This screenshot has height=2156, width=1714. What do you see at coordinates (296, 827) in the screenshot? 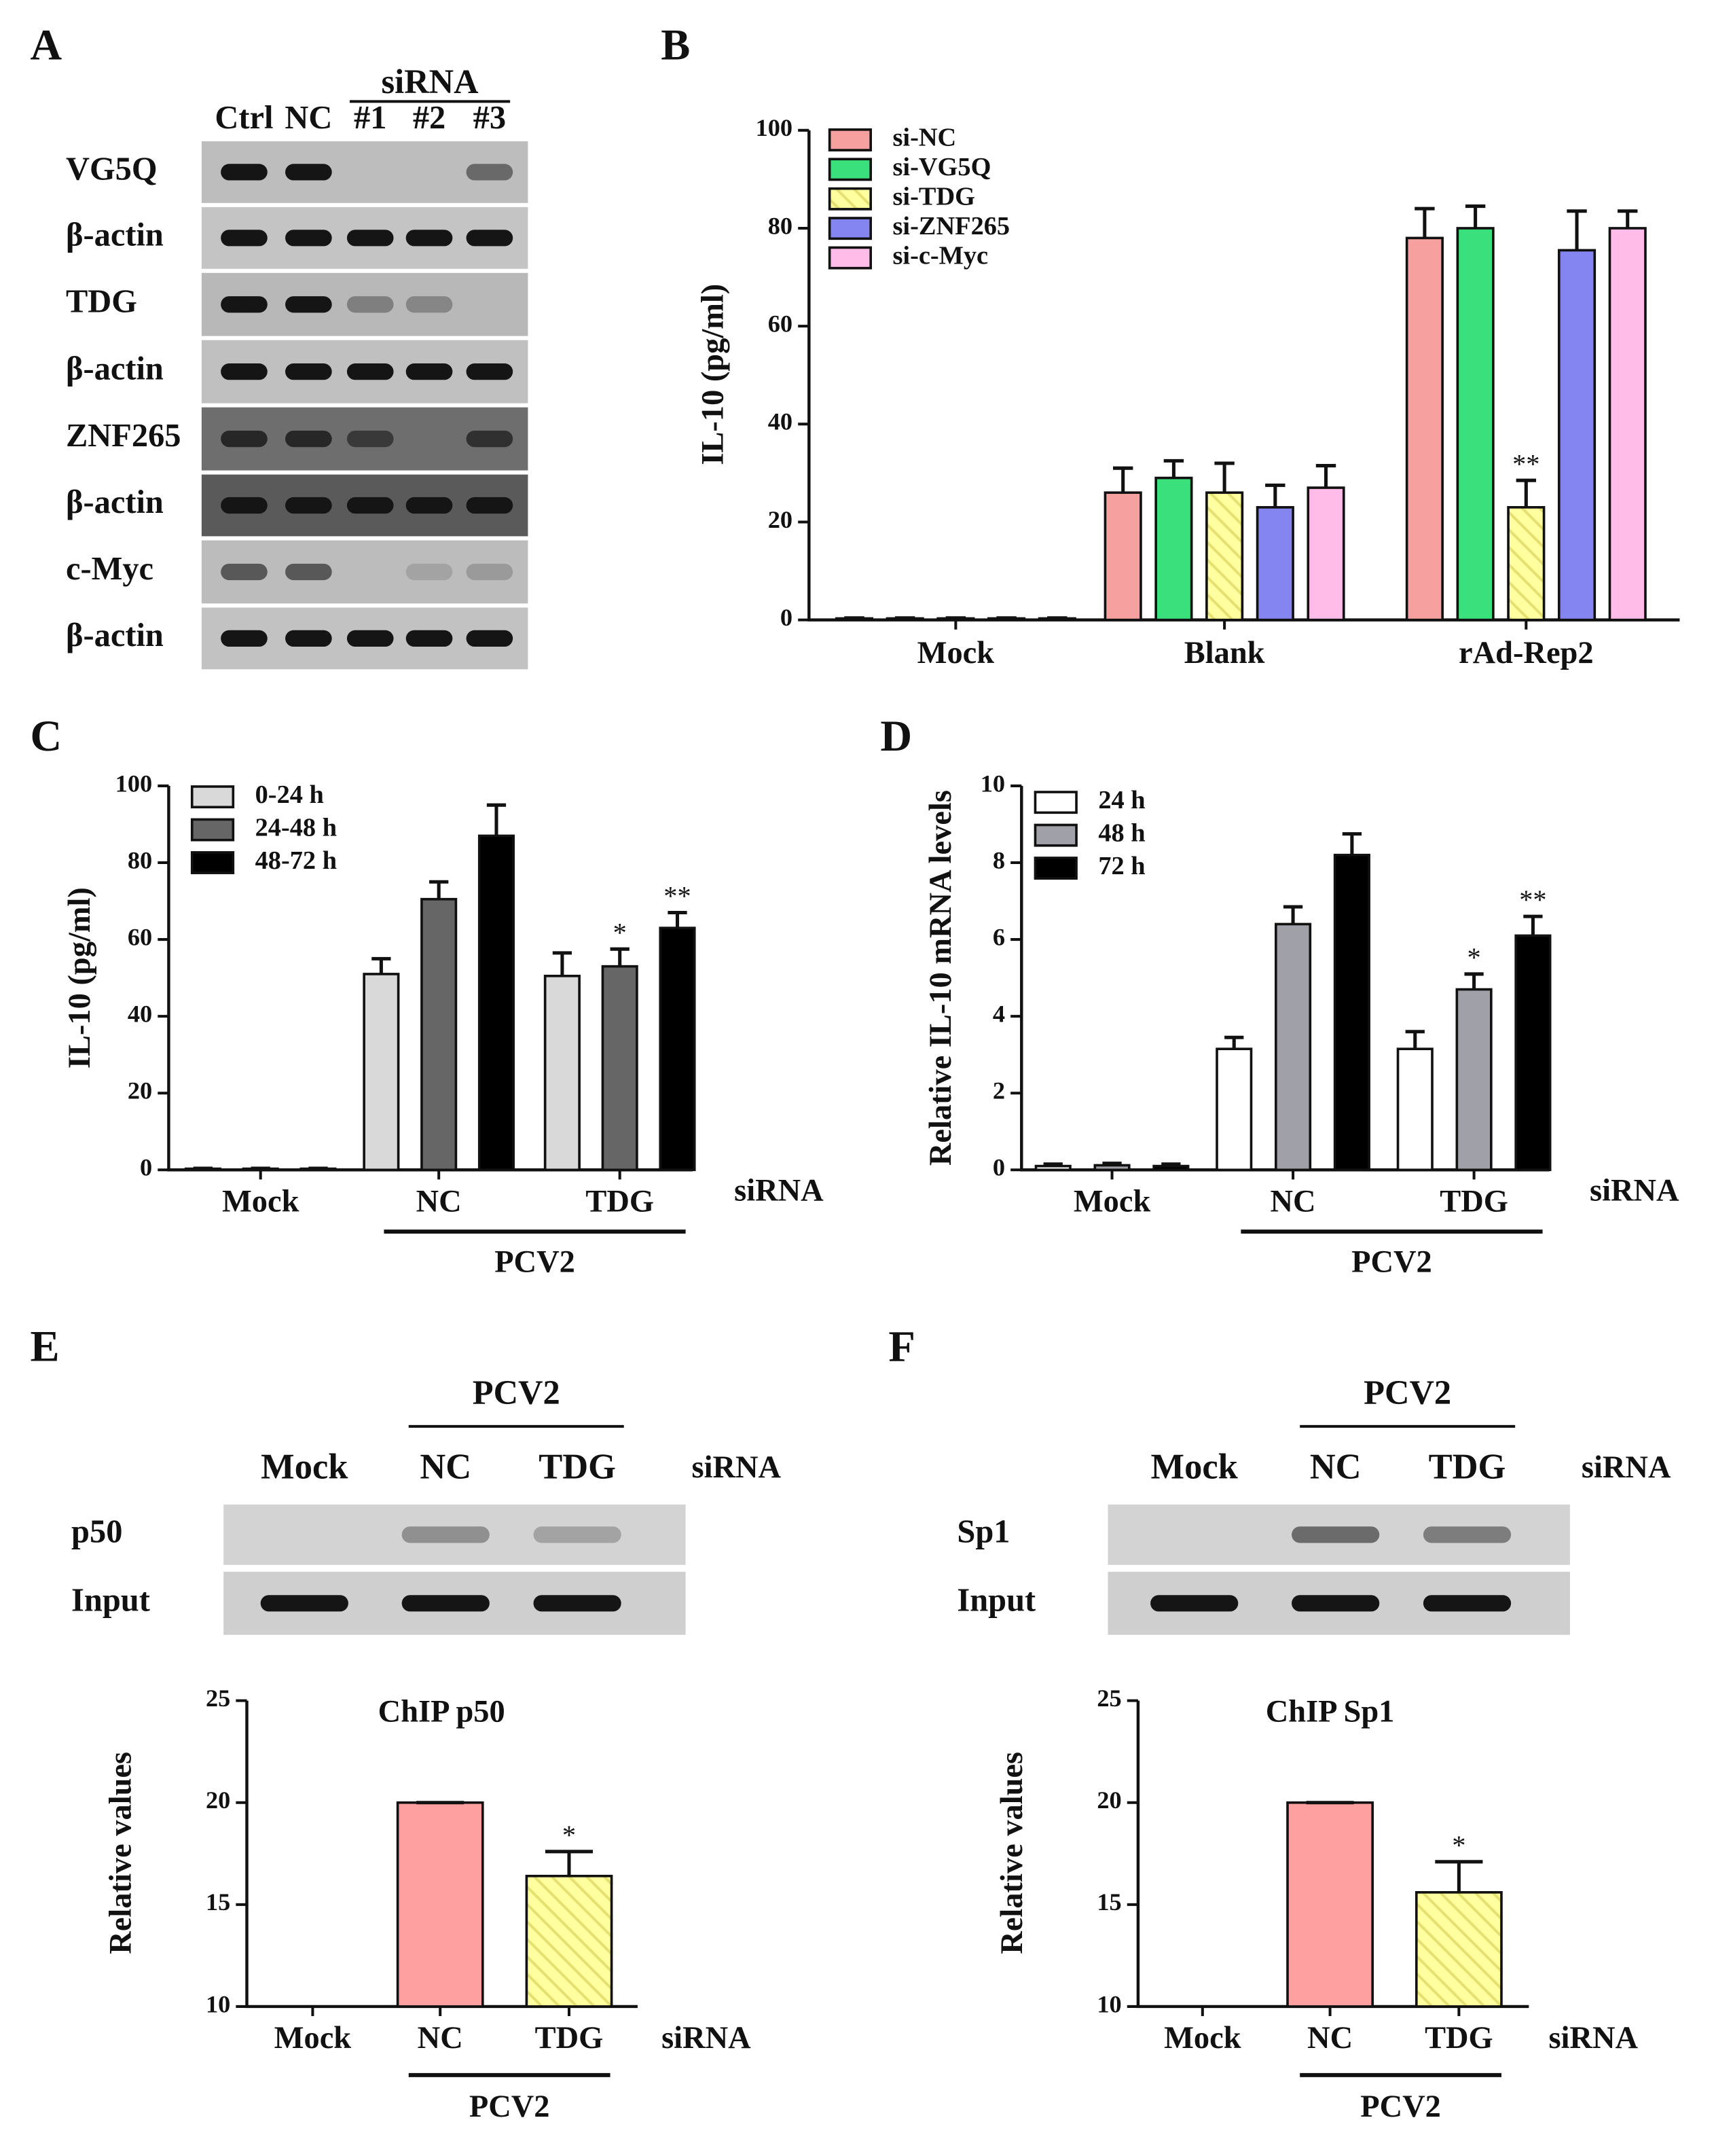
I see `legend-label: 24-48 h` at bounding box center [296, 827].